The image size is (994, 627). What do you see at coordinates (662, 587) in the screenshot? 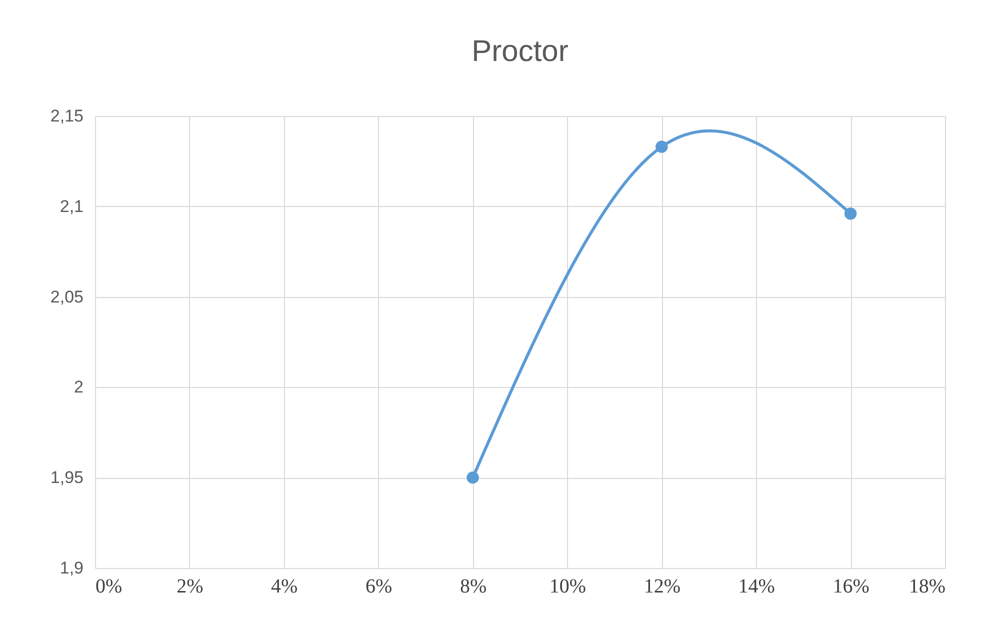
I see `x-tick-label: 12%` at bounding box center [662, 587].